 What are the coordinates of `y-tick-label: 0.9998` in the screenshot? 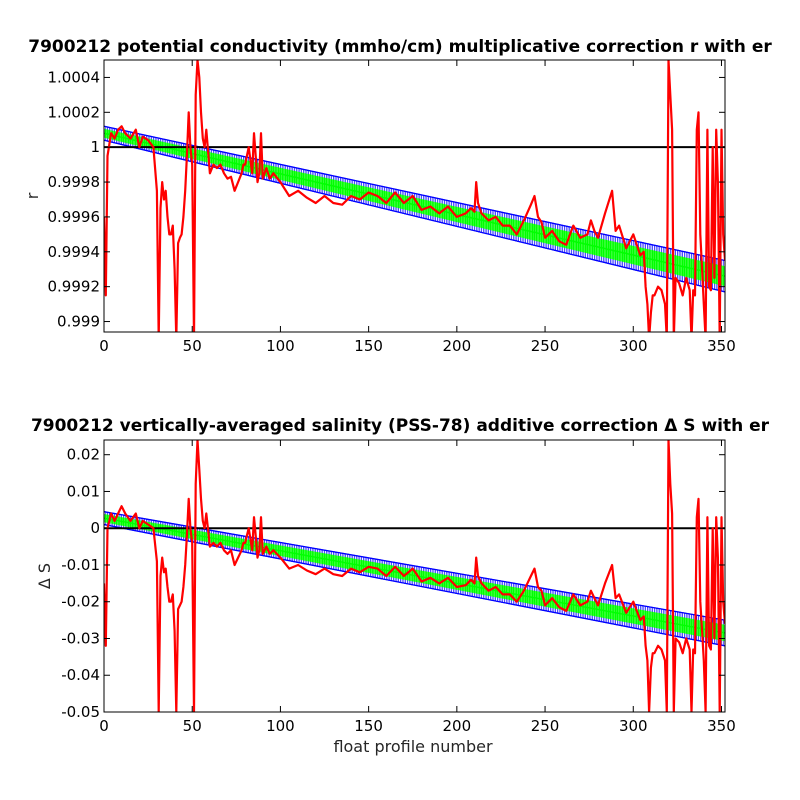 It's located at (74, 182).